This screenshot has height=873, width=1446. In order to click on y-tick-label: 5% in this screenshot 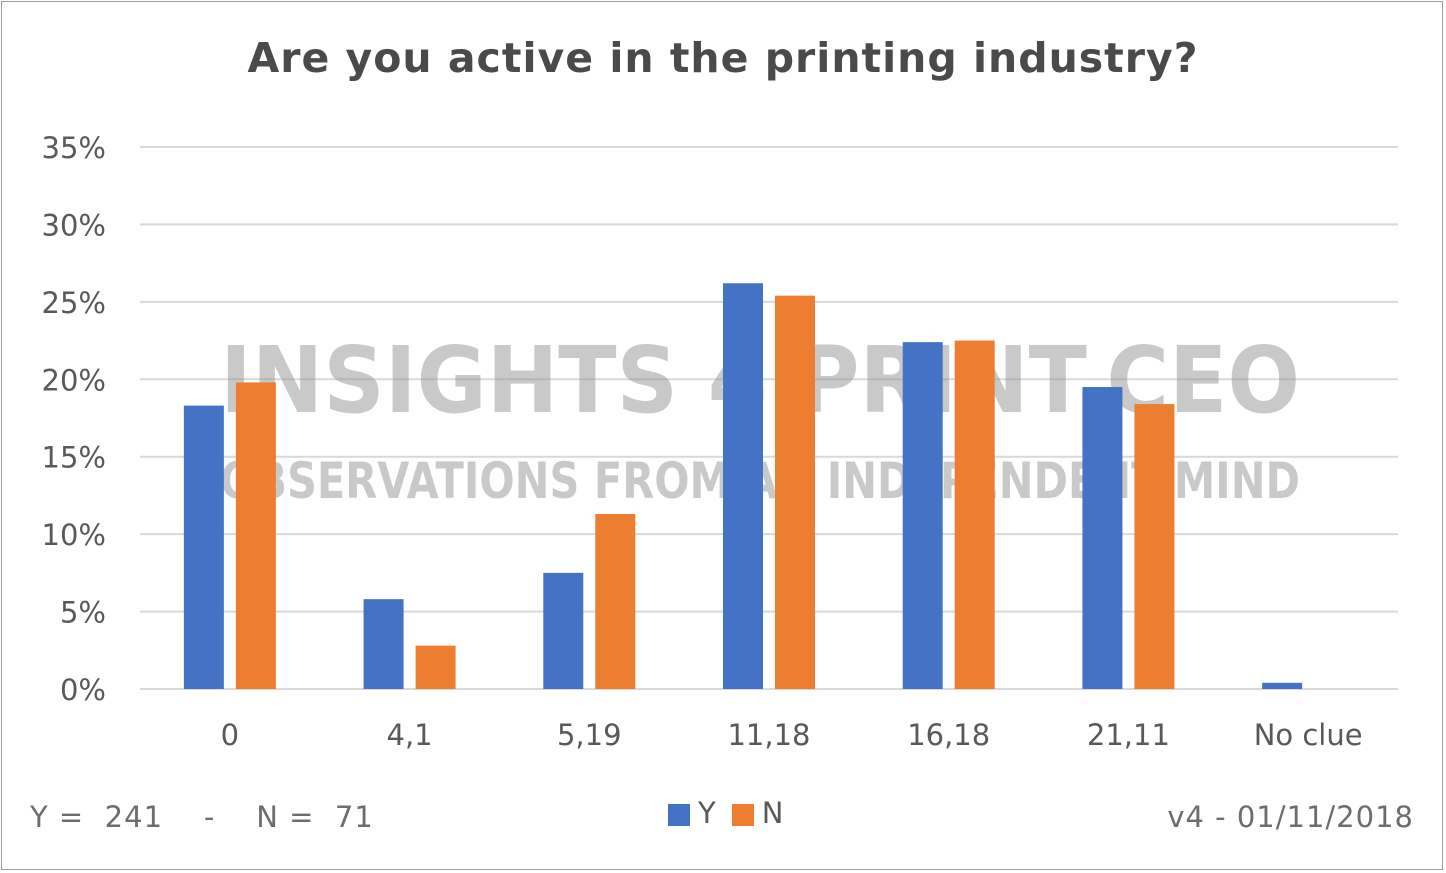, I will do `click(83, 613)`.